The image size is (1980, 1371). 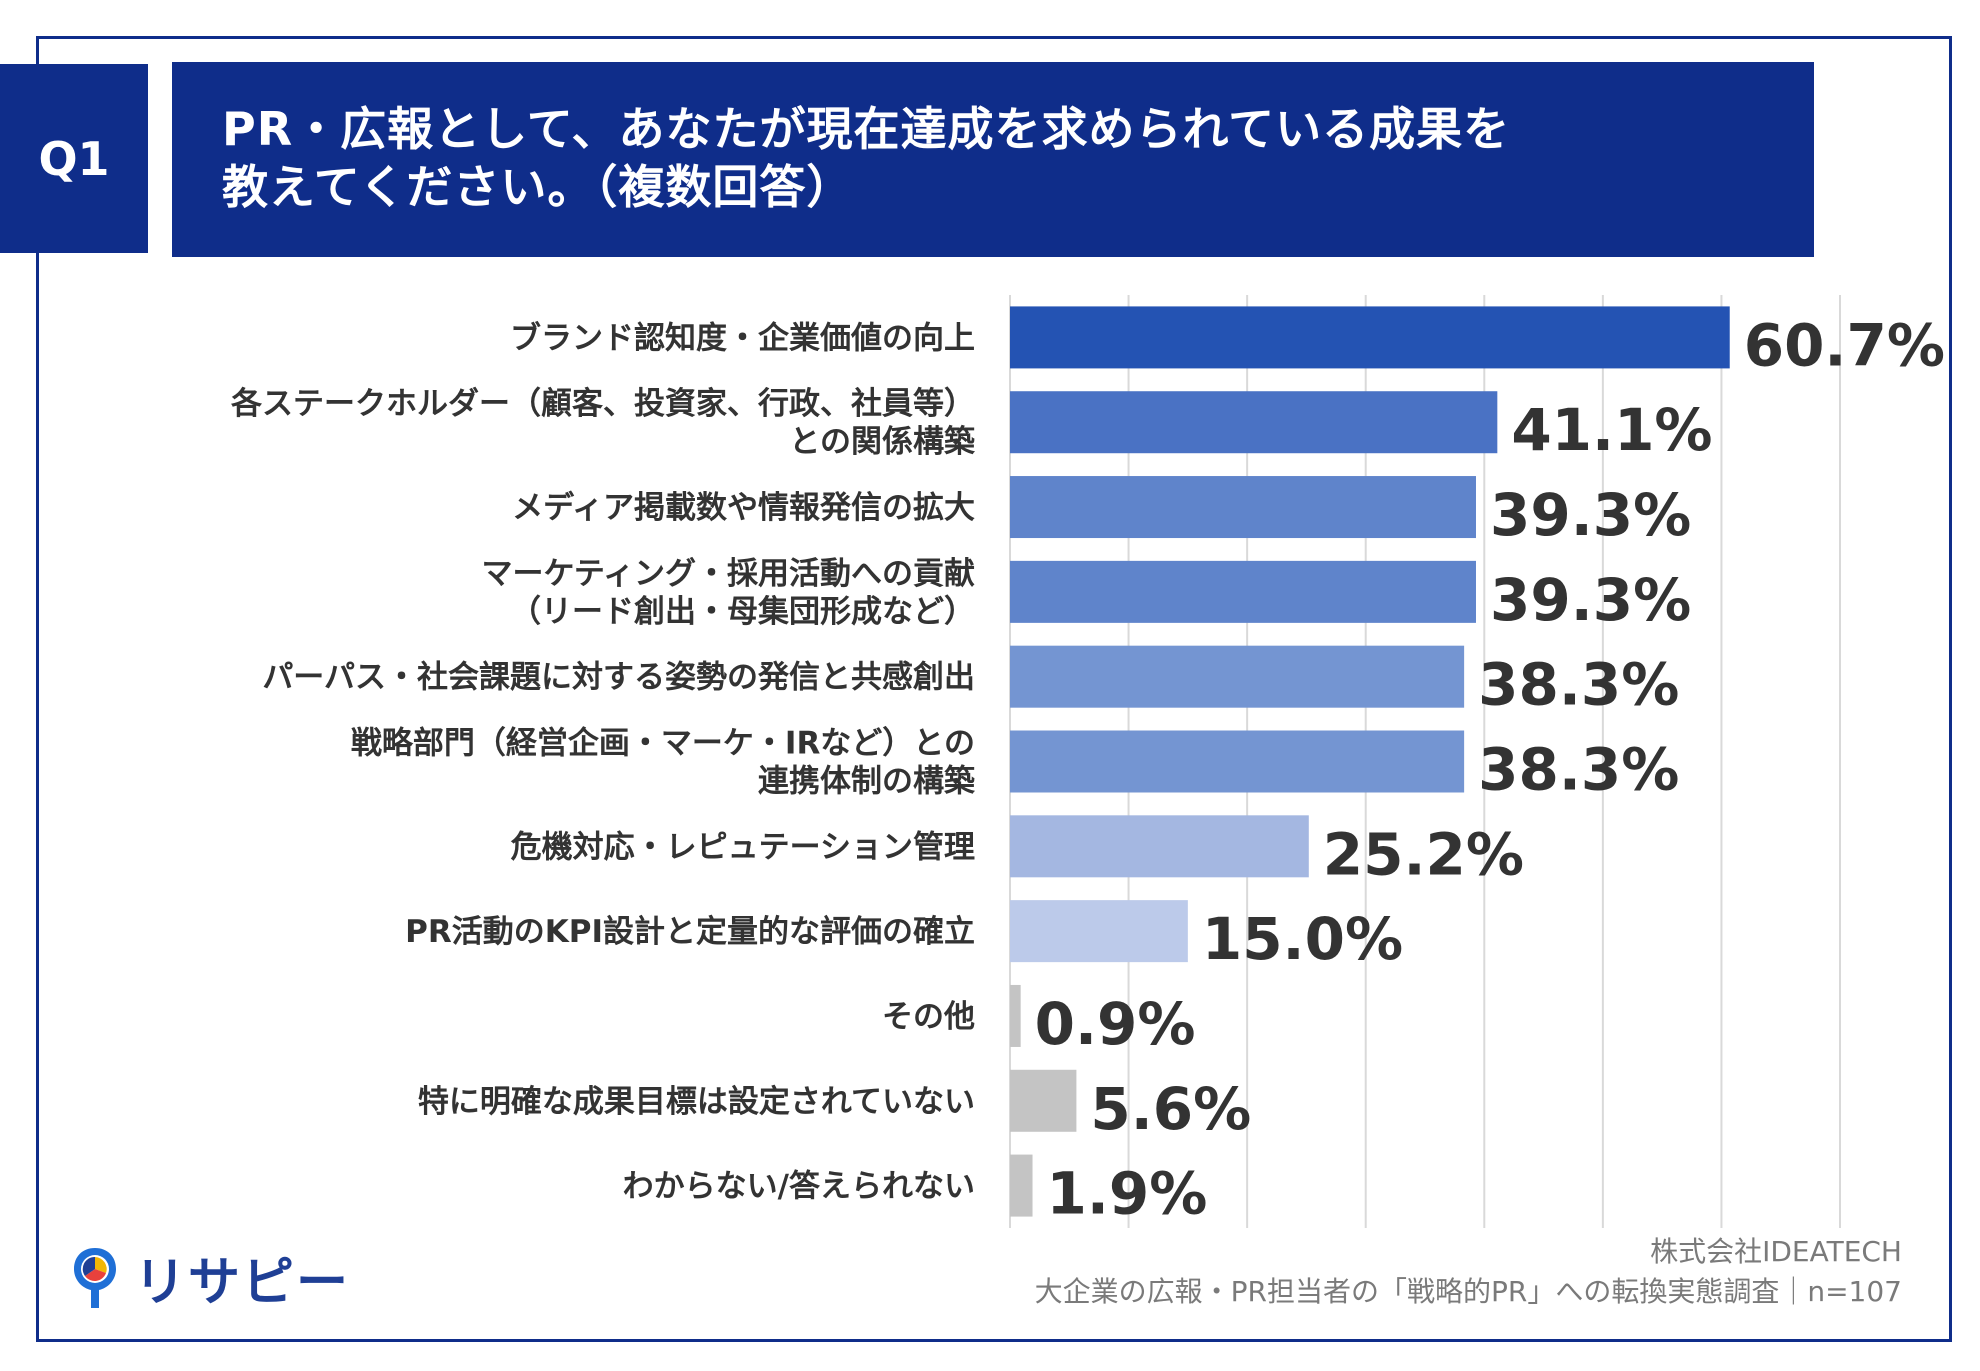 What do you see at coordinates (1468, 1291) in the screenshot?
I see `footer-survey: 大企業の広報・PR担当者の「戦略的PR」への転換実態調査｜n=107` at bounding box center [1468, 1291].